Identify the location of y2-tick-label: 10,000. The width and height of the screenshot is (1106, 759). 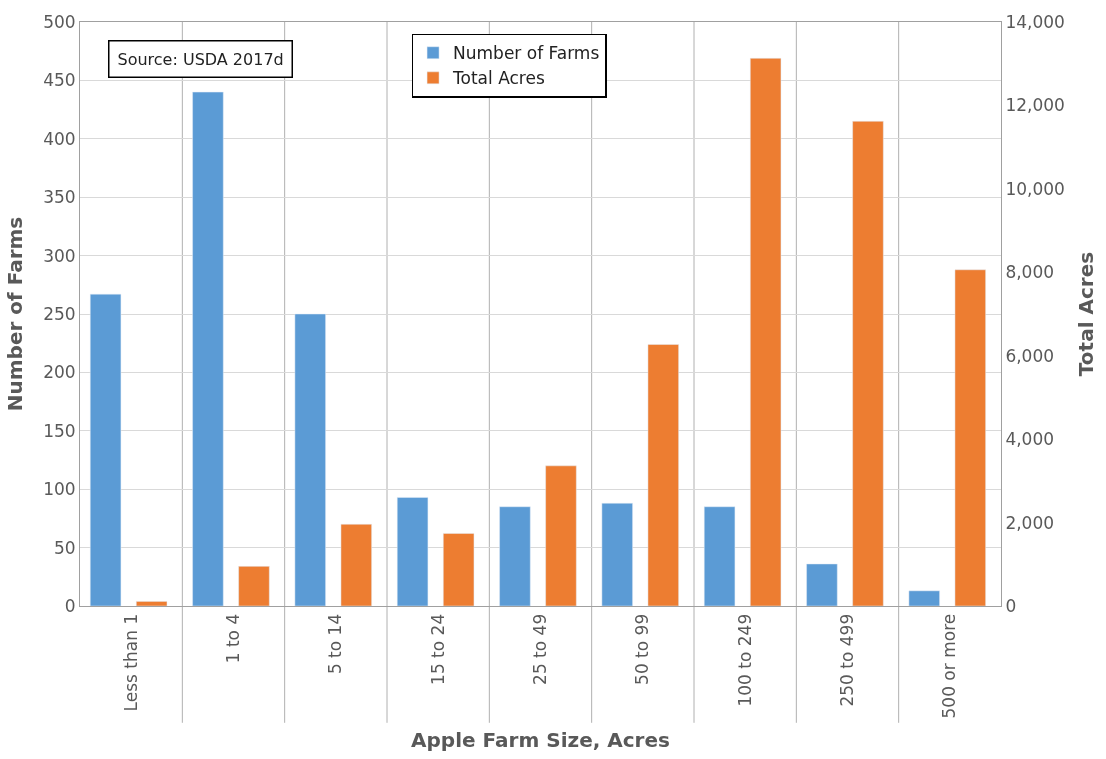
(1035, 188).